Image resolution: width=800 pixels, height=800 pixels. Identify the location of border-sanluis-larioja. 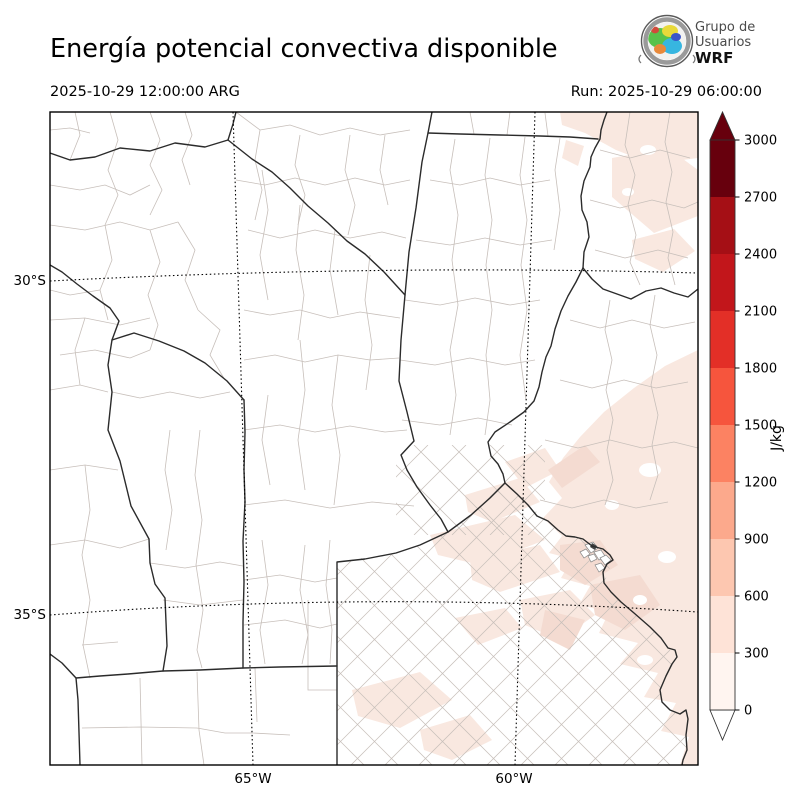
(178, 366).